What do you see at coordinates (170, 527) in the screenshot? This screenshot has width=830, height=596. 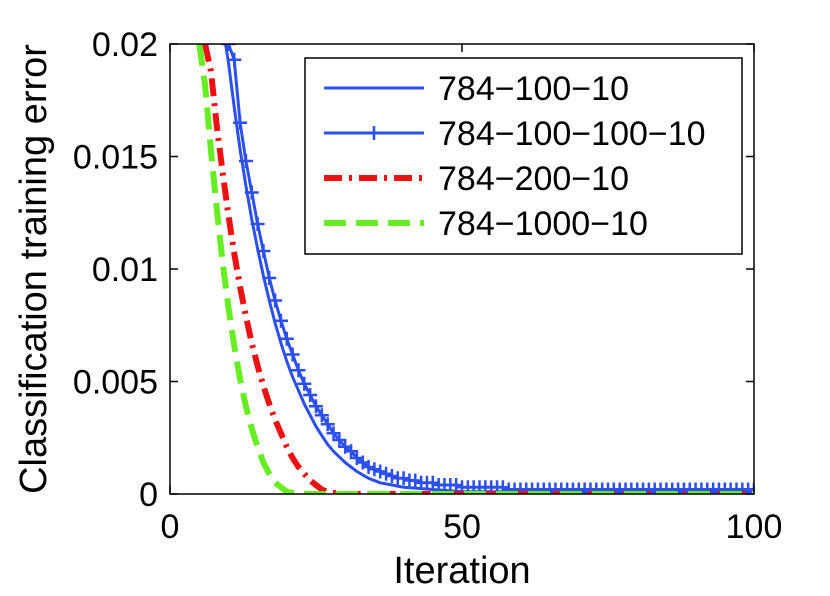 I see `x-tick-label: 0` at bounding box center [170, 527].